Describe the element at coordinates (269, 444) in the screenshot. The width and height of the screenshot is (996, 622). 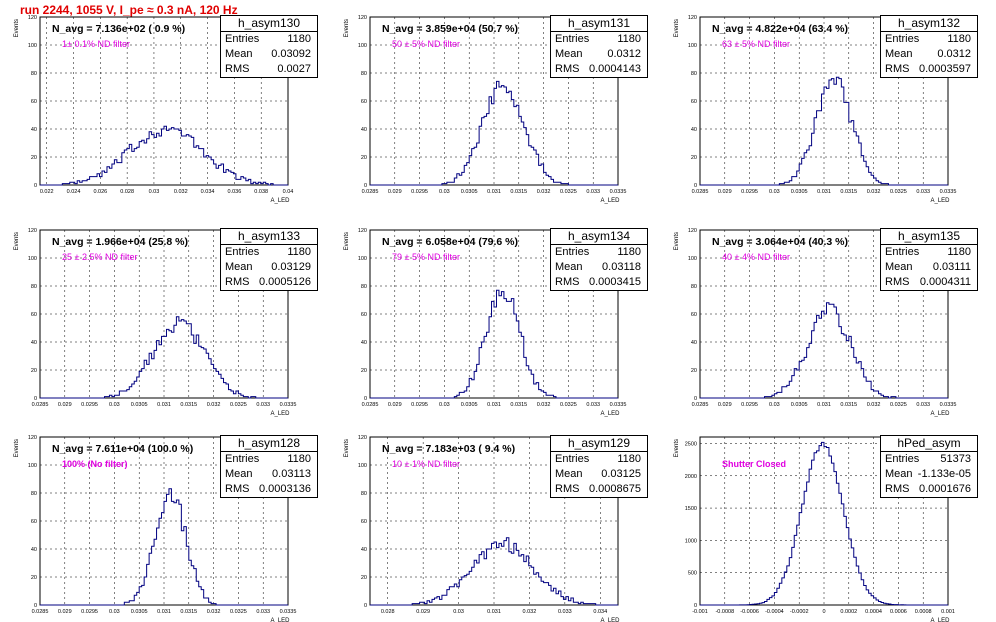
I see `histogram-name: h_asym128` at that location.